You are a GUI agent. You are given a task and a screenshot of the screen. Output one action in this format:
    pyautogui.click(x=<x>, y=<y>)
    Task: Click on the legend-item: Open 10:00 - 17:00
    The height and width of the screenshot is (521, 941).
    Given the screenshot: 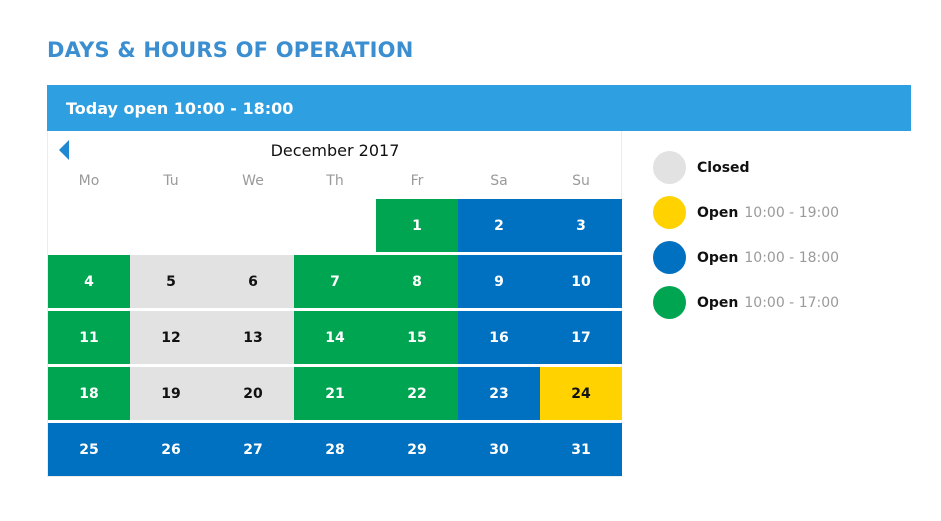 What is the action you would take?
    pyautogui.click(x=783, y=302)
    